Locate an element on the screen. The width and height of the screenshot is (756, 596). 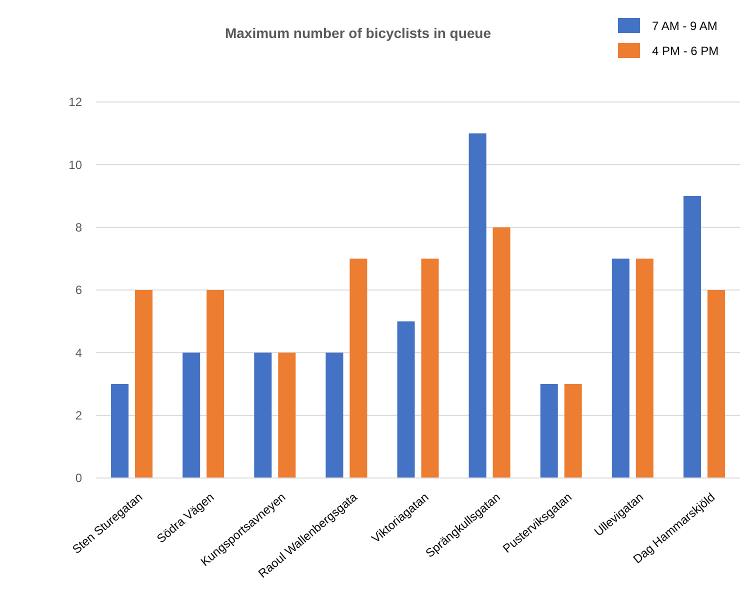
legend-label: 4 PM - 6 PM is located at coordinates (685, 51).